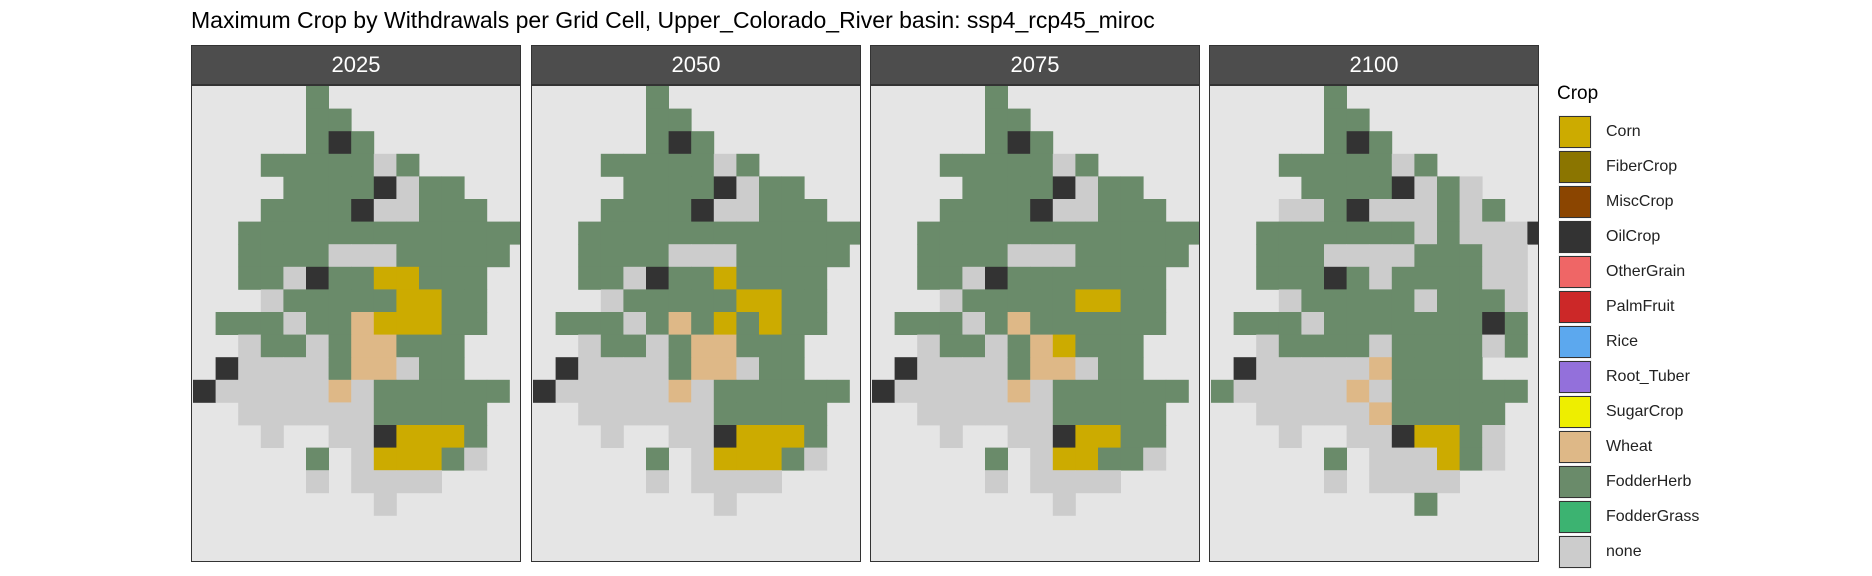  Describe the element at coordinates (1575, 272) in the screenshot. I see `legend-swatch` at that location.